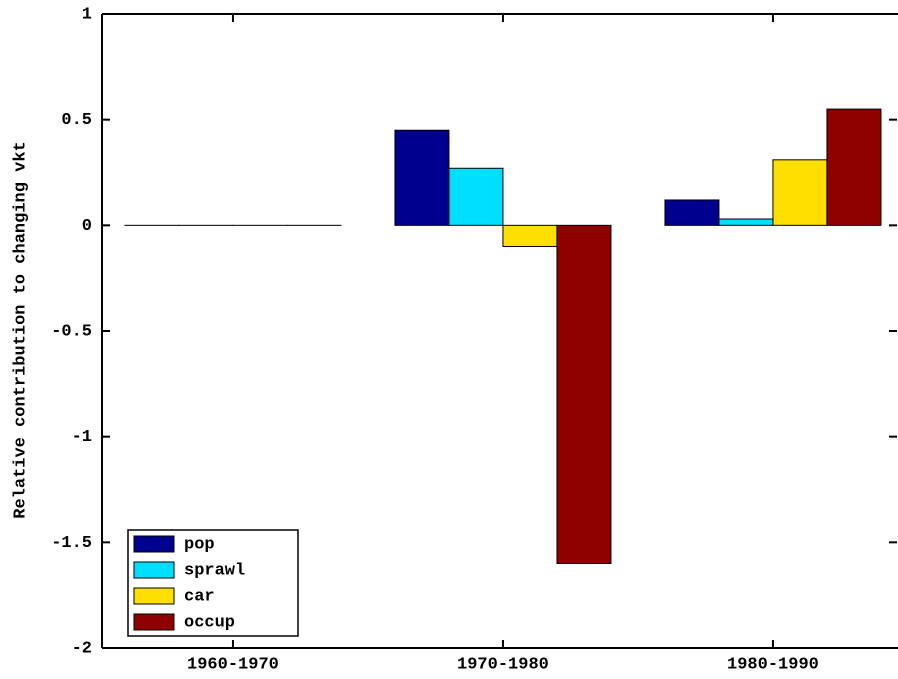  What do you see at coordinates (773, 664) in the screenshot?
I see `x-tick-label: 1980-1990` at bounding box center [773, 664].